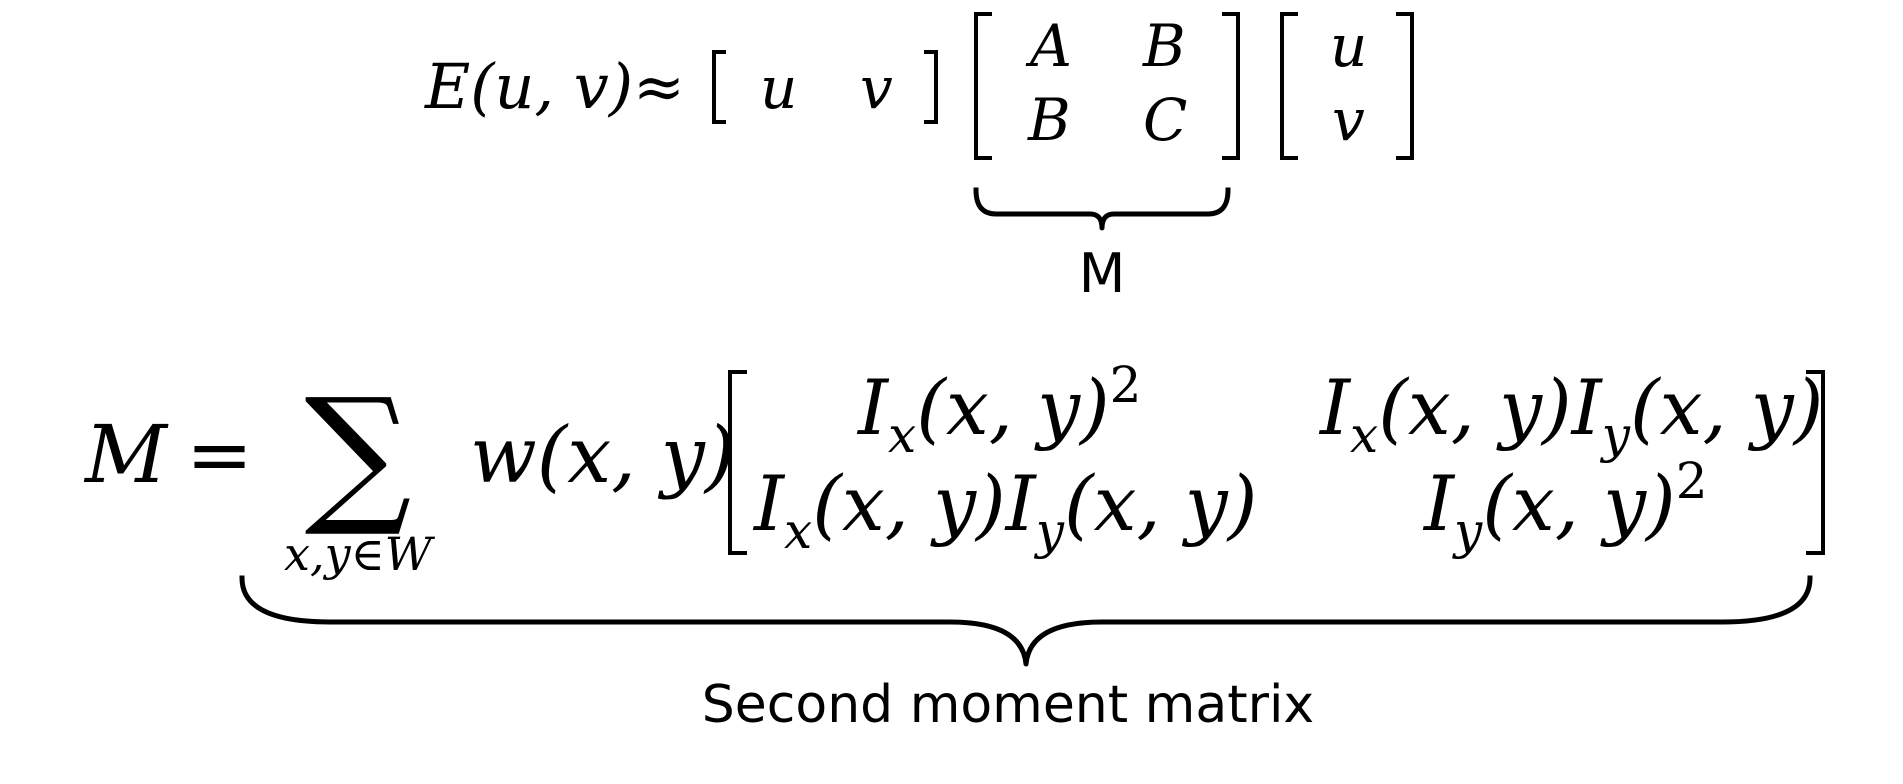 The image size is (1903, 784). I want to click on column-vector: u v, so click(1347, 86).